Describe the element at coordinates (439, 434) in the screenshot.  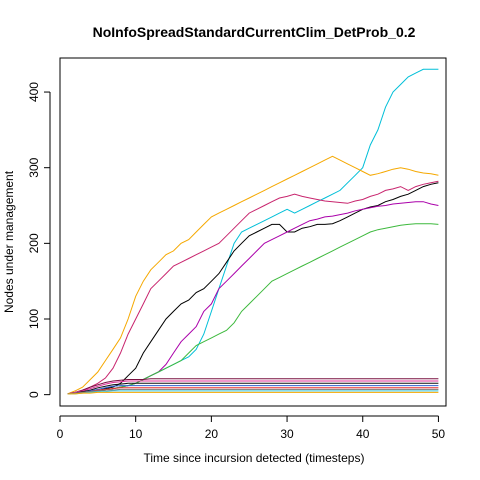
I see `x-tick-label: 50` at that location.